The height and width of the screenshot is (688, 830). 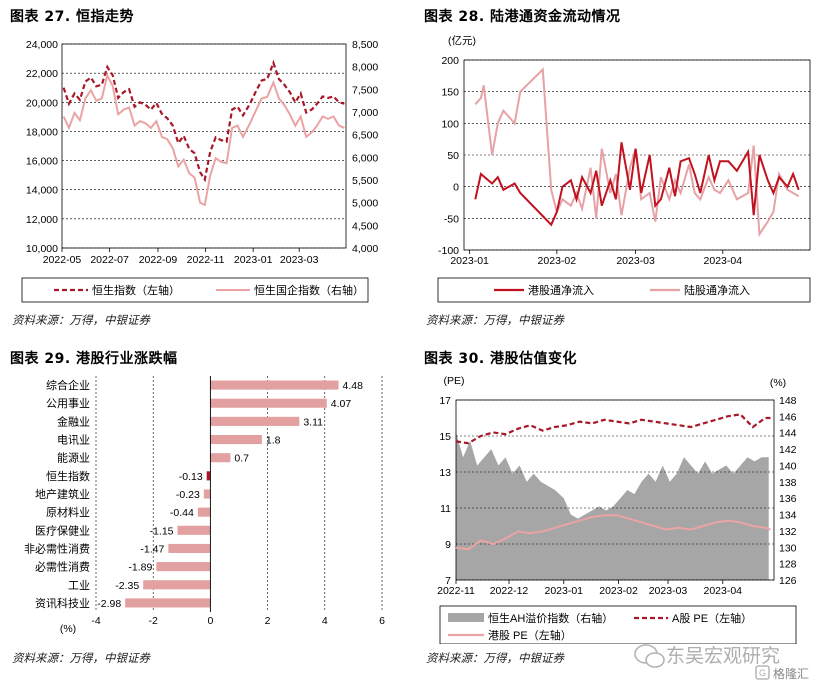 I want to click on value-label: -1.89, so click(x=140, y=568).